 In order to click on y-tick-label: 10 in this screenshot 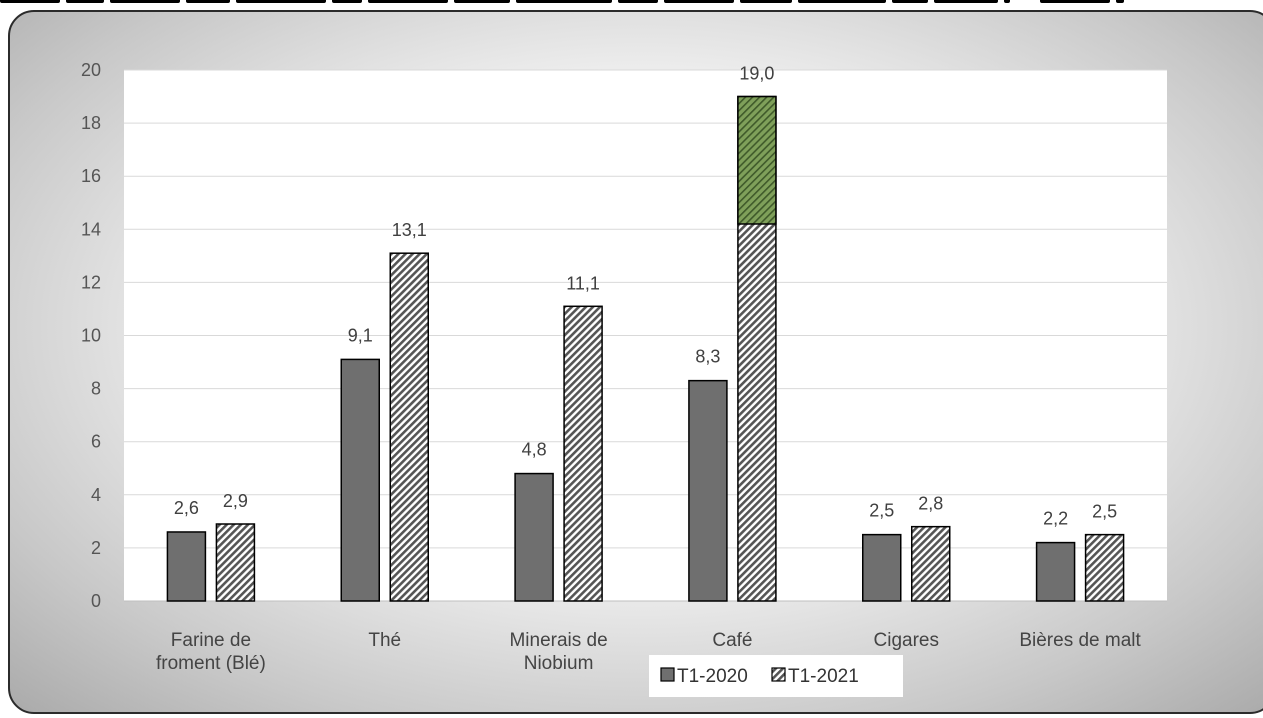, I will do `click(91, 336)`.